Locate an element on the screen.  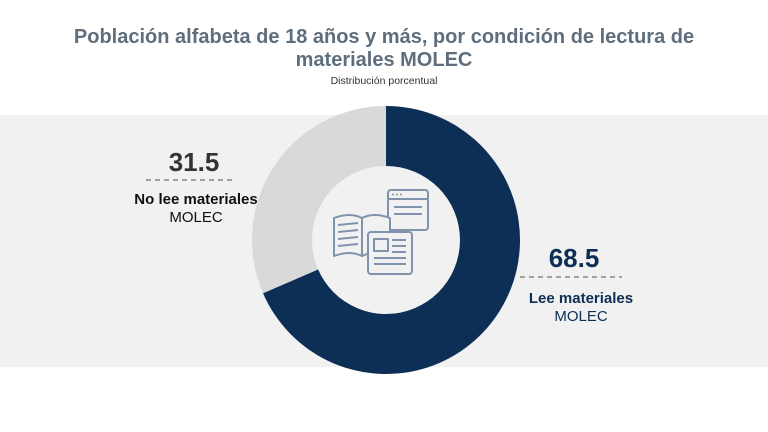
lee-category-label: Lee materiales MOLEC is located at coordinates (581, 308).